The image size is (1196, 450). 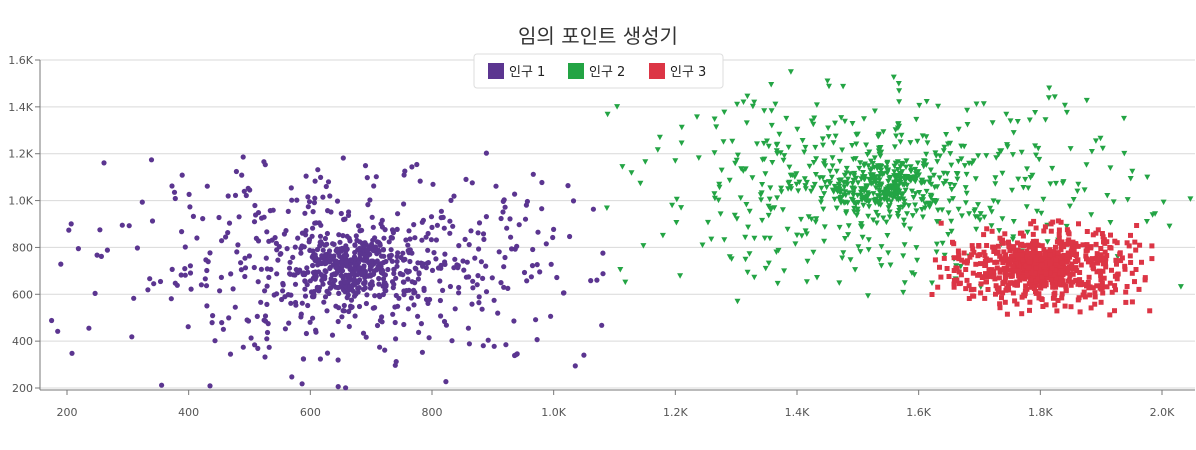 I want to click on legend-item: 인구 1, so click(x=516, y=71).